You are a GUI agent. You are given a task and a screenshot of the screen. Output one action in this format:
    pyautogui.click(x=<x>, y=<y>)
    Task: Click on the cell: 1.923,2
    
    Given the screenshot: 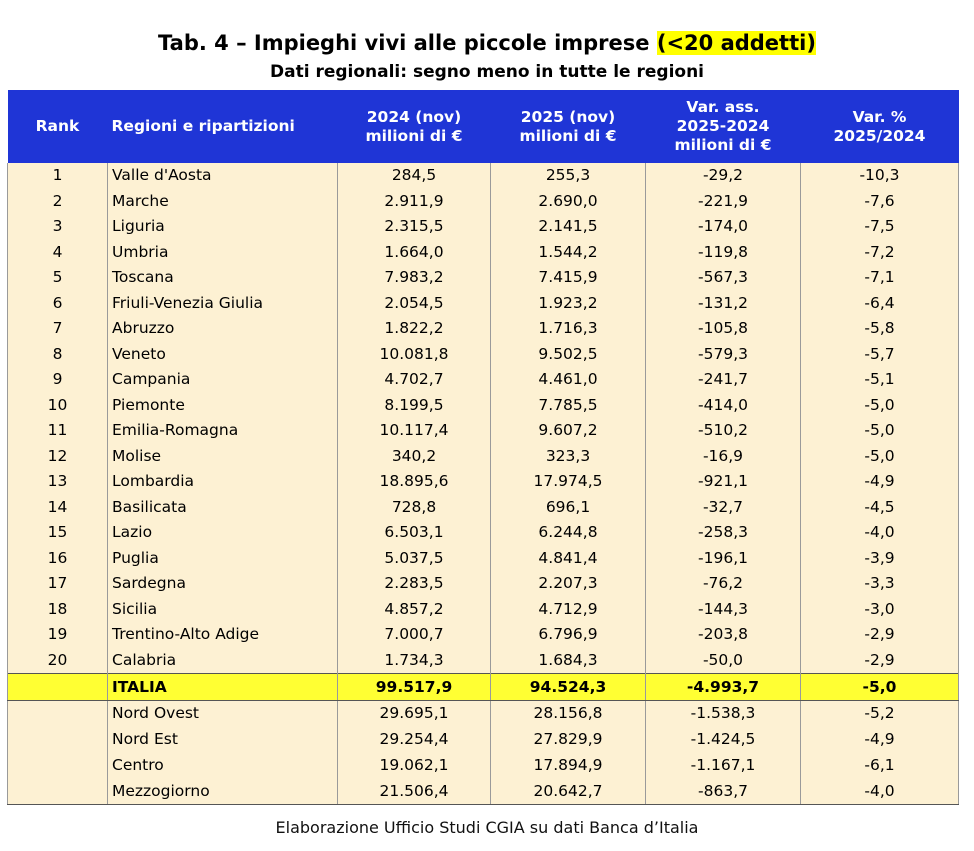 What is the action you would take?
    pyautogui.click(x=568, y=303)
    